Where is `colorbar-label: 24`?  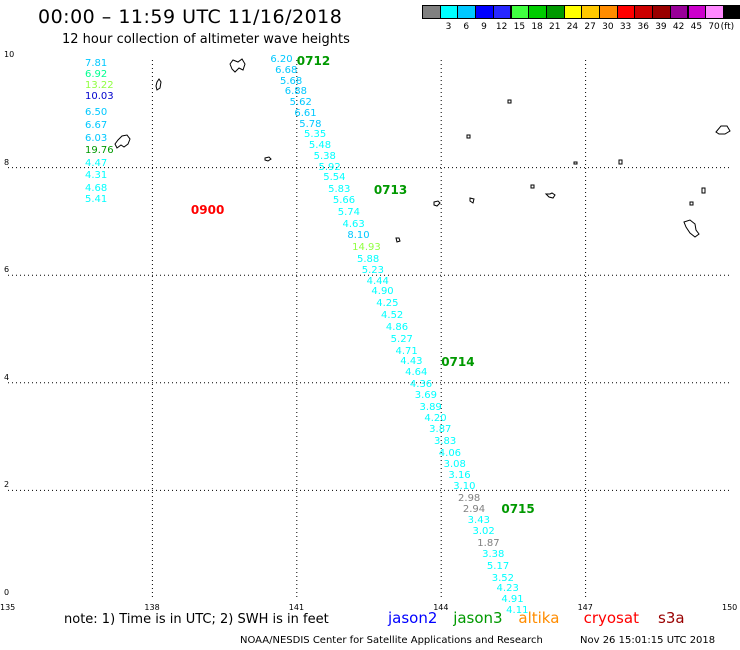
colorbar-label: 24 is located at coordinates (572, 27).